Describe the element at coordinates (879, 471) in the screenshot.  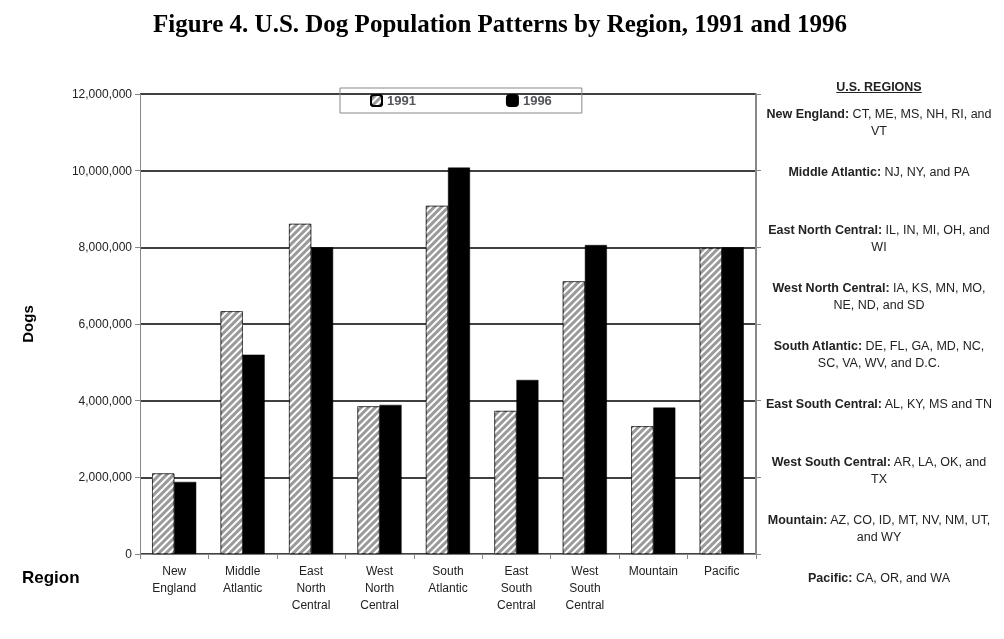
I see `text: West South Central: AR, LA, OK, and TX` at that location.